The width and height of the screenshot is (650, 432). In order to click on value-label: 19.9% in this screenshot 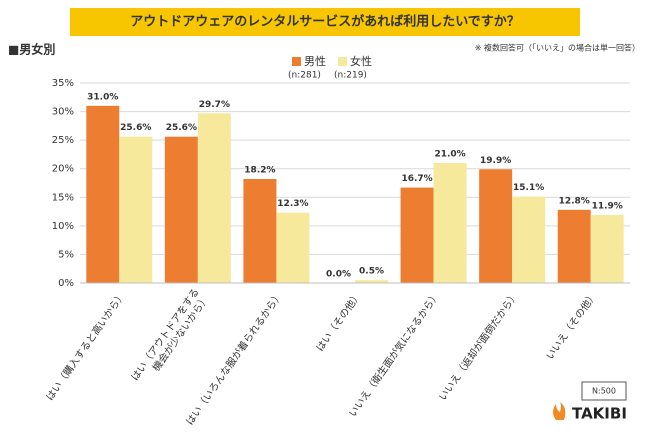, I will do `click(495, 161)`.